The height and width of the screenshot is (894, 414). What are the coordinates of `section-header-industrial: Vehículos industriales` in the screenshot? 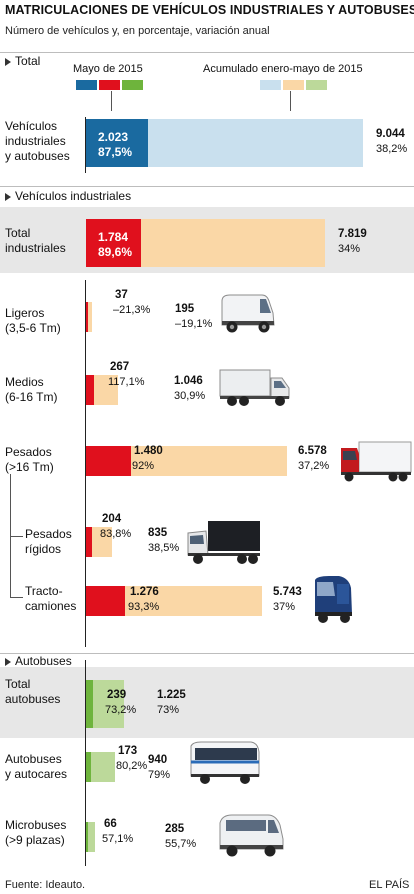 It's located at (68, 196).